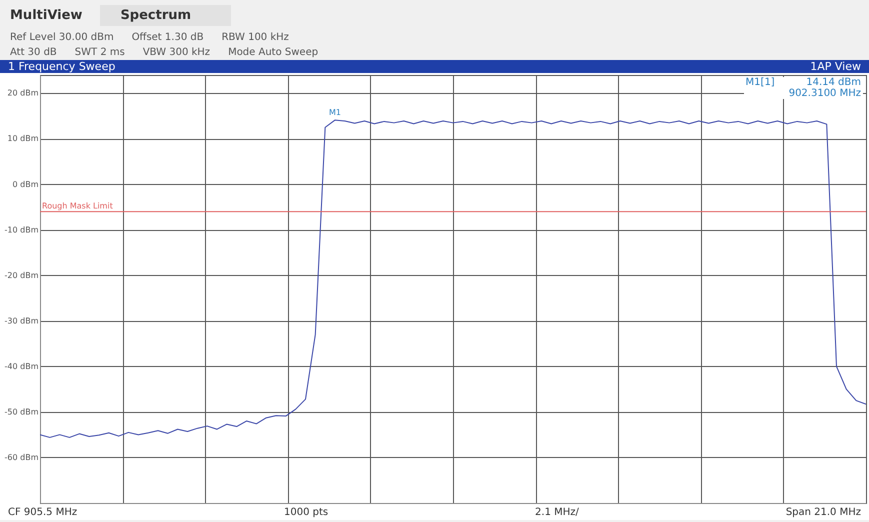 This screenshot has width=869, height=522. I want to click on text: Offset 1.30 dB, so click(168, 37).